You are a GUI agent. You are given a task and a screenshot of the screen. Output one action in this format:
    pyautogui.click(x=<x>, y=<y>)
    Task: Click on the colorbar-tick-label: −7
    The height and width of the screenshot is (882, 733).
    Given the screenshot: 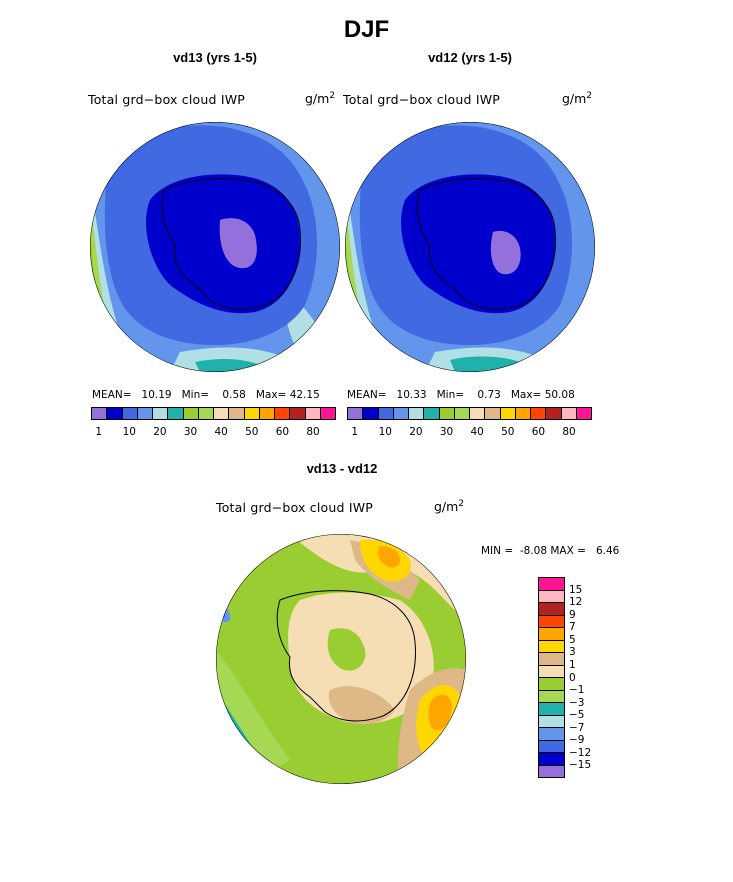 What is the action you would take?
    pyautogui.click(x=577, y=727)
    